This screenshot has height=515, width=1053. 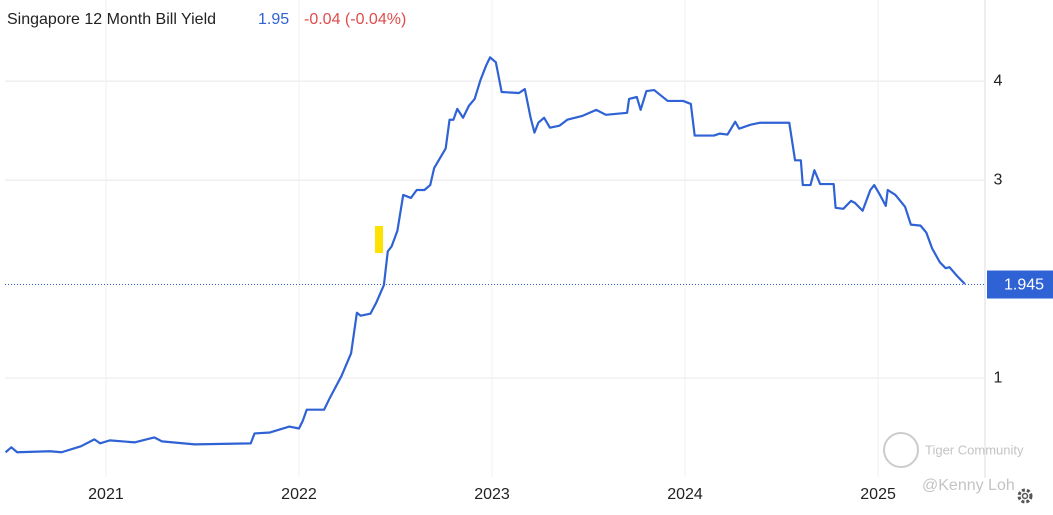 I want to click on price-label-box, so click(x=1020, y=284).